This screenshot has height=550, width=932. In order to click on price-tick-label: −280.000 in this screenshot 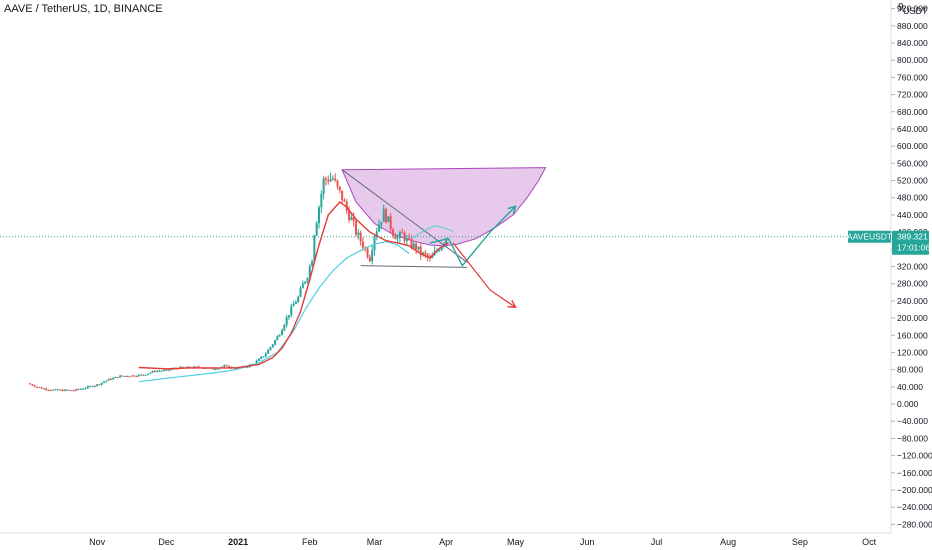, I will do `click(914, 524)`.